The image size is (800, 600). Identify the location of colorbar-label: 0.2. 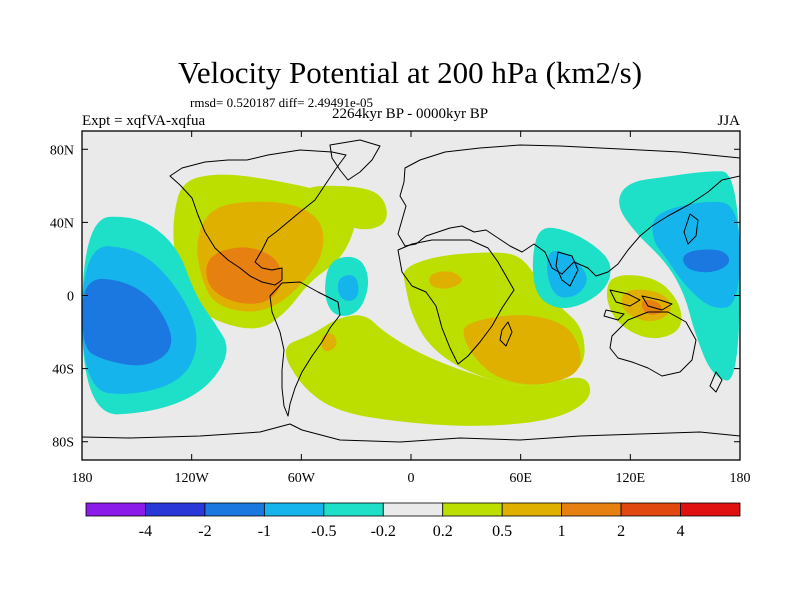
(443, 531).